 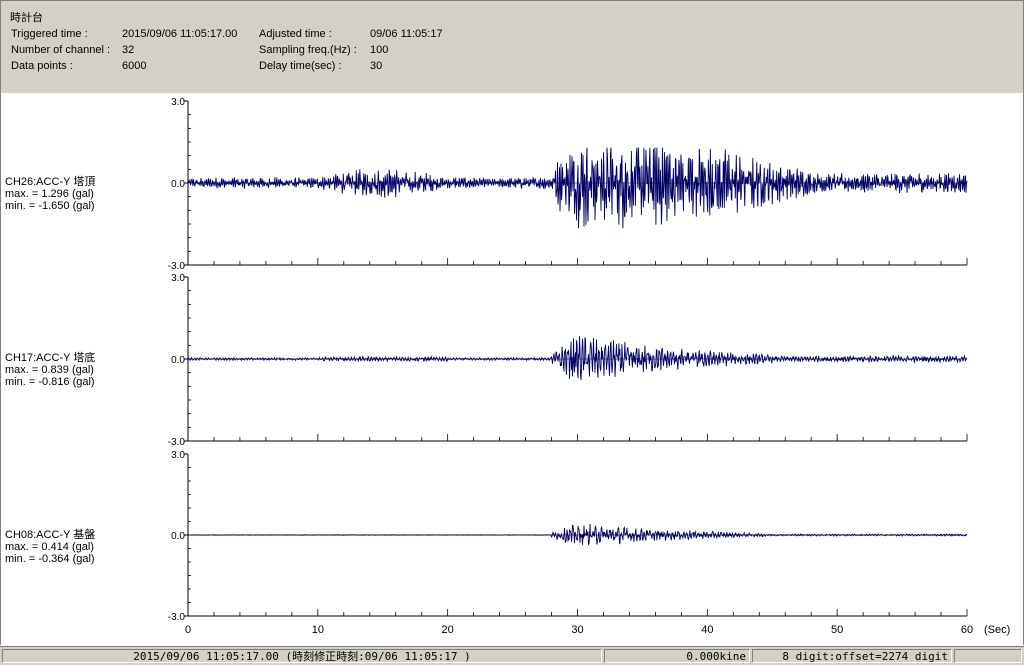 I want to click on channel-max: max. = 0.839 (gal), so click(x=49, y=370).